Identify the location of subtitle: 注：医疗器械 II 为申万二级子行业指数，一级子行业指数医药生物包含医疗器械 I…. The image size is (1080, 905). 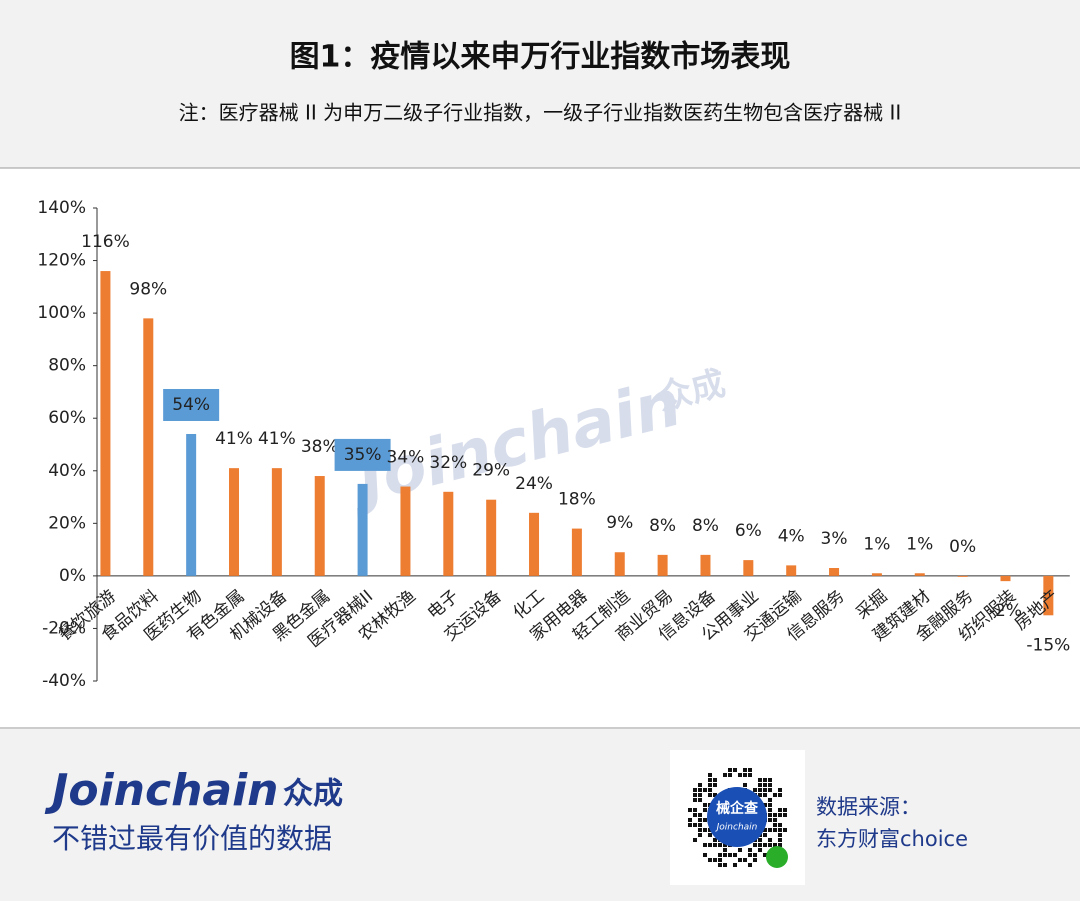
(540, 113).